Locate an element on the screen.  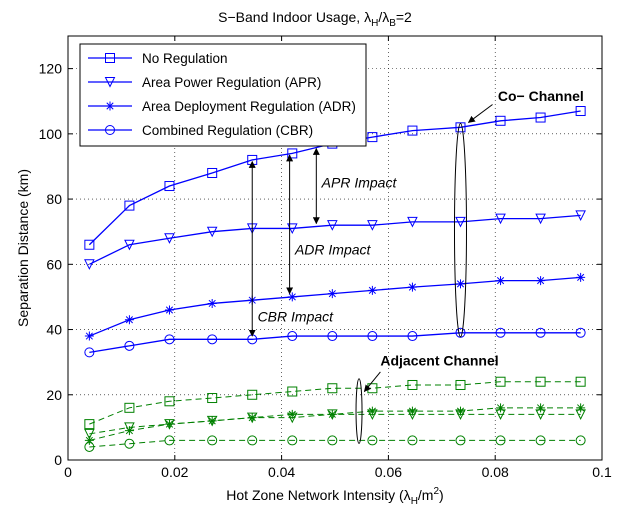
cbr-impact-label: CBR Impact is located at coordinates (296, 316).